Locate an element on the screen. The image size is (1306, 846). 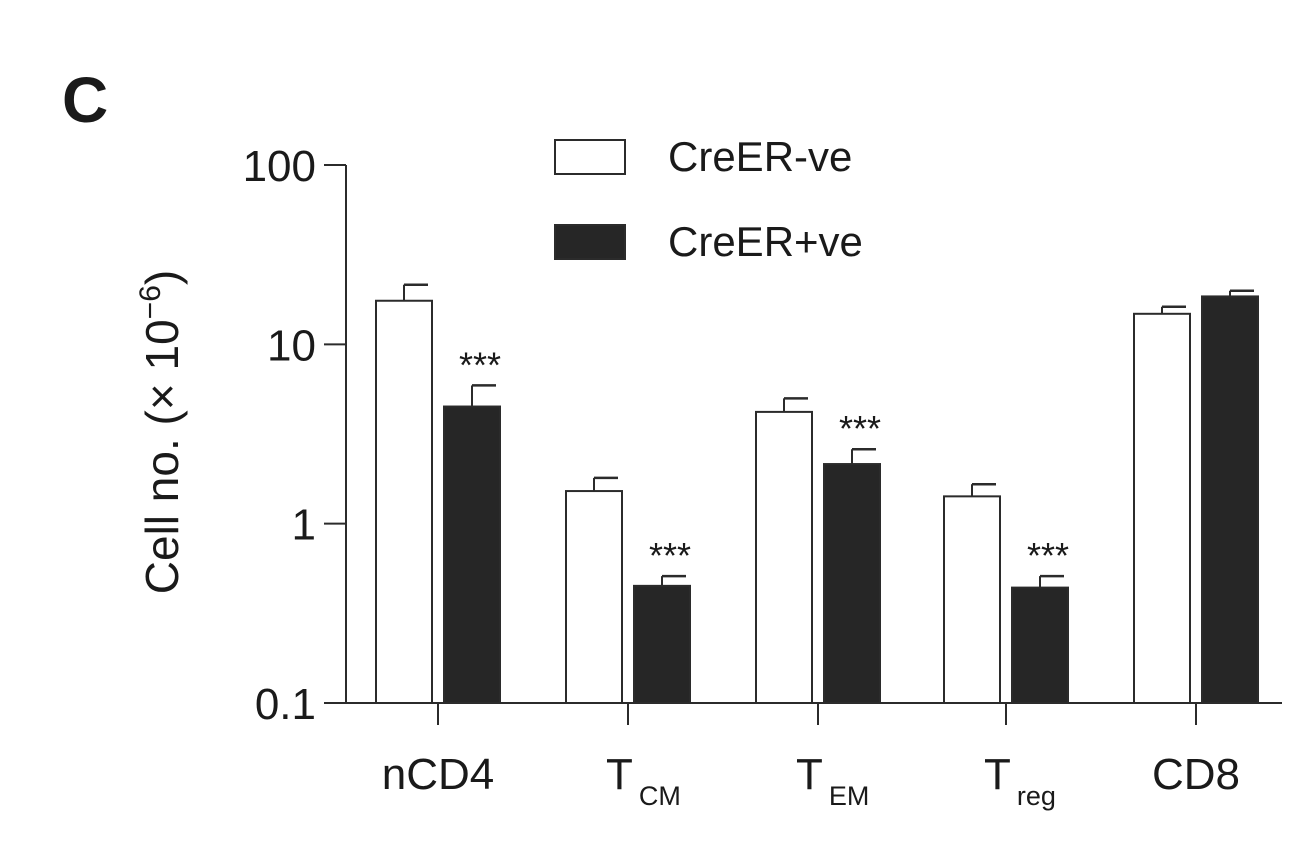
y-tick-label: 0.1 is located at coordinates (285, 704).